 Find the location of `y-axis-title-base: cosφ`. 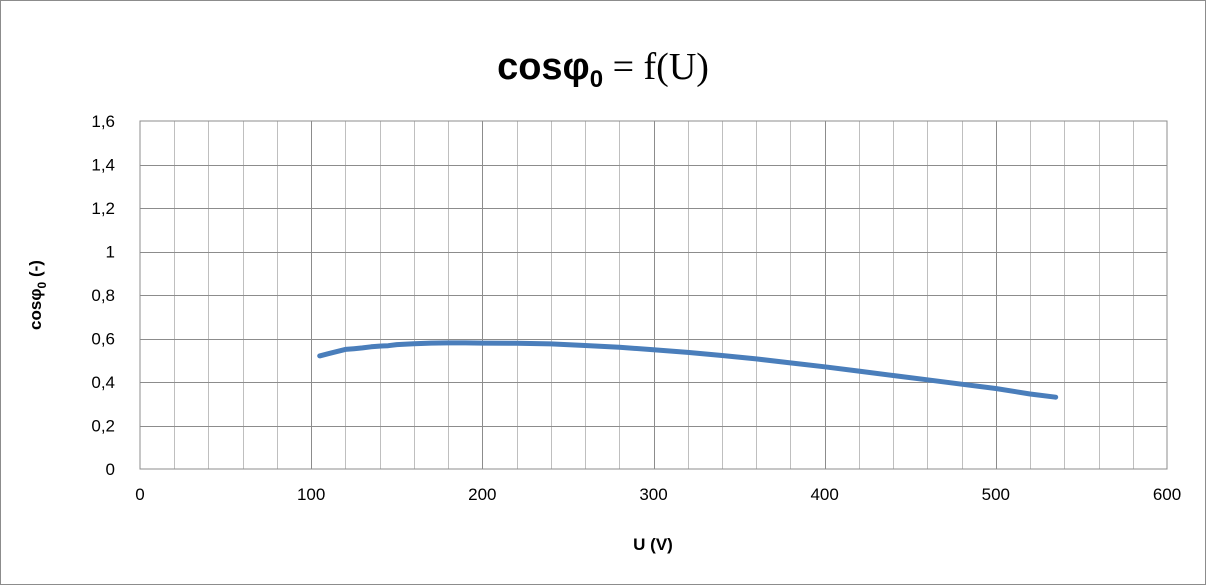

y-axis-title-base: cosφ is located at coordinates (35, 308).